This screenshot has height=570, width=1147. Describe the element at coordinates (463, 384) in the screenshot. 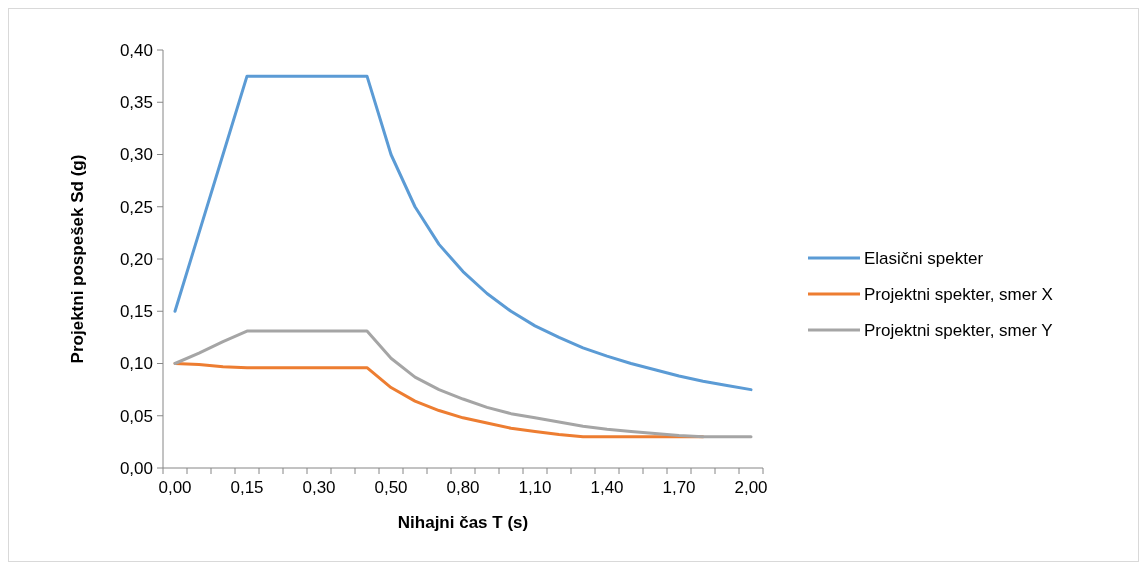

I see `line-series` at that location.